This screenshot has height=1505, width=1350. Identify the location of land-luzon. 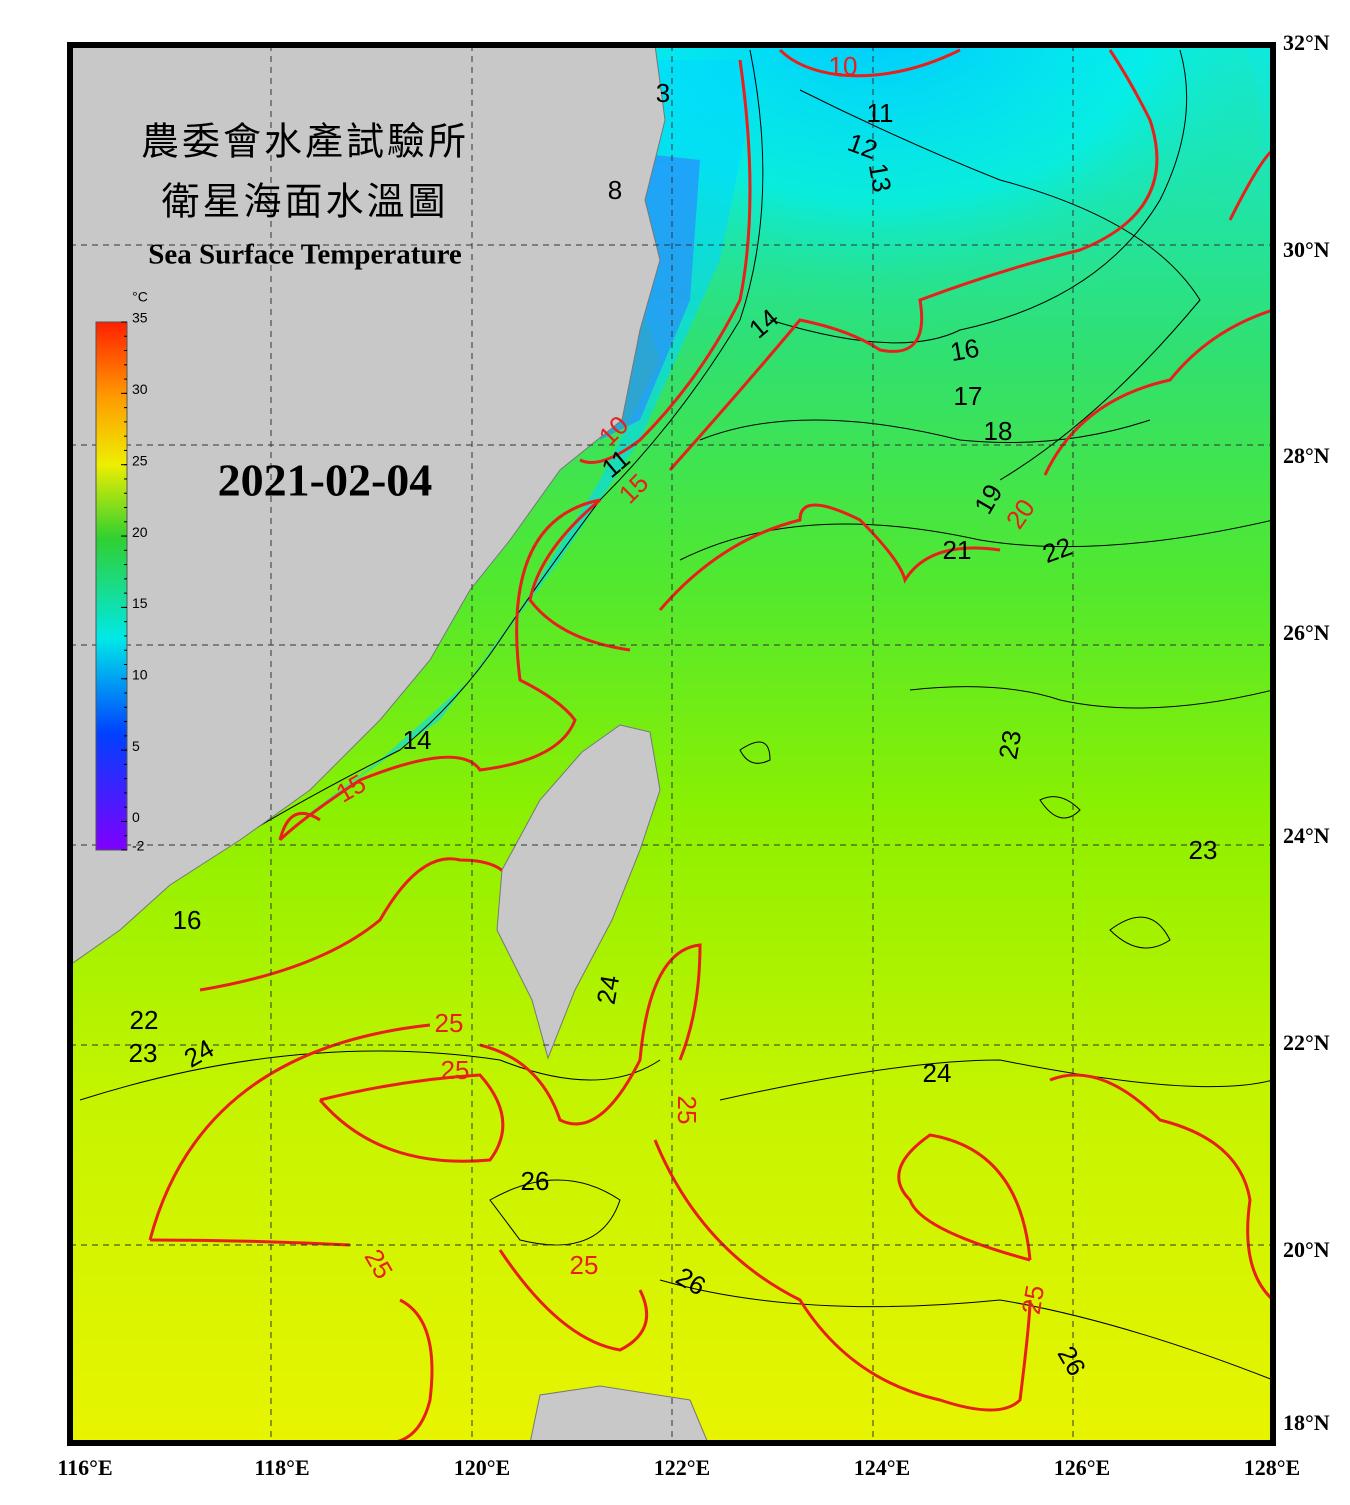
(619, 1414).